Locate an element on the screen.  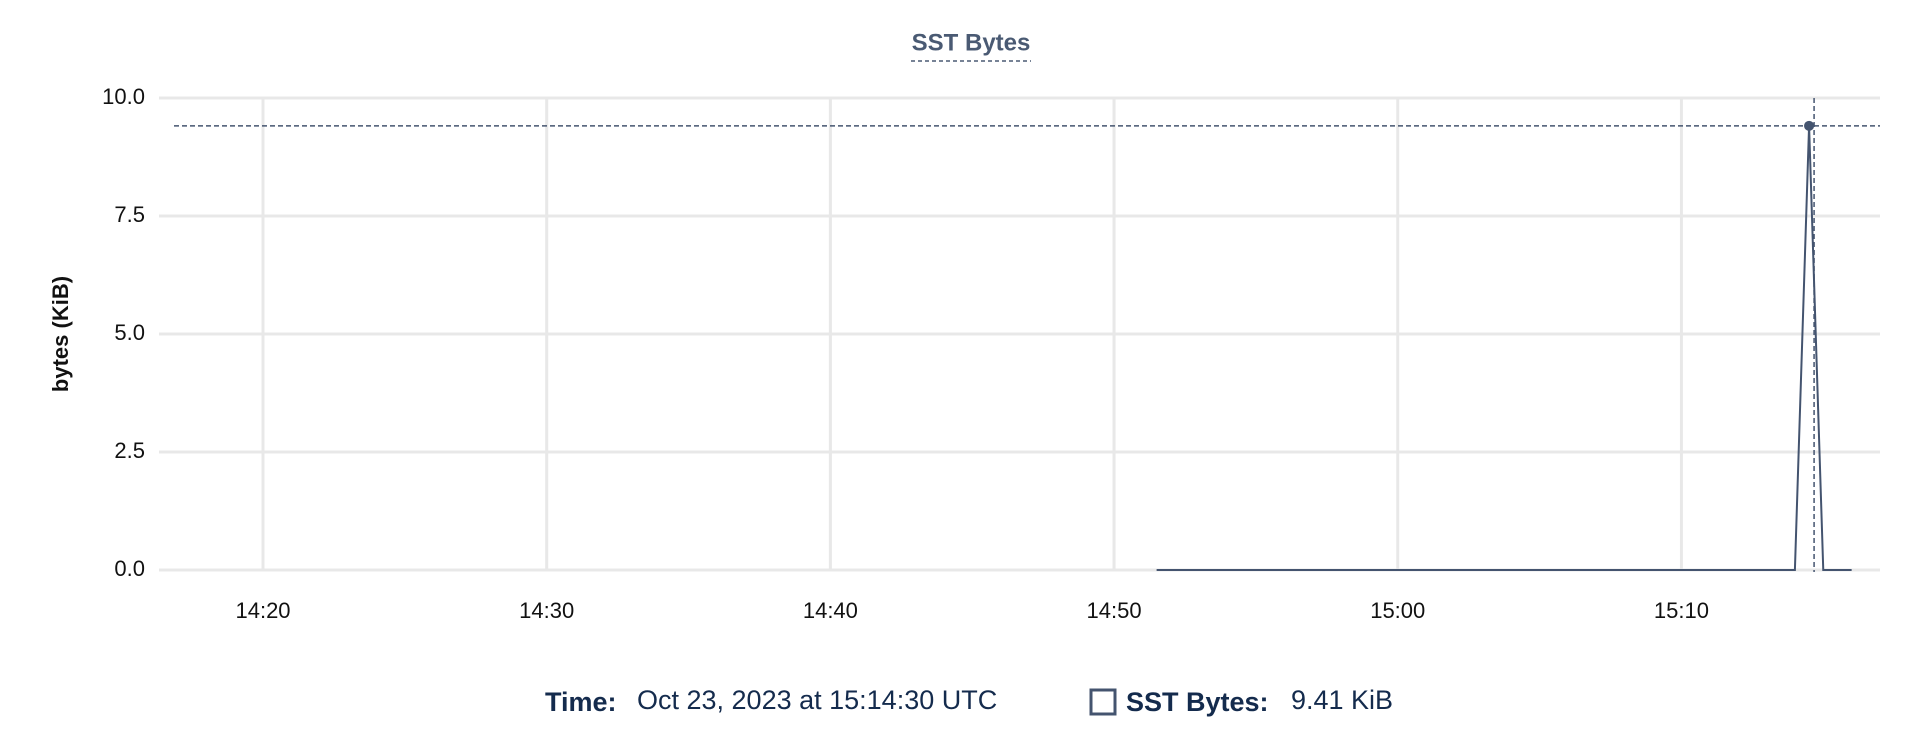
y-tick-label: 5.0 is located at coordinates (129, 332).